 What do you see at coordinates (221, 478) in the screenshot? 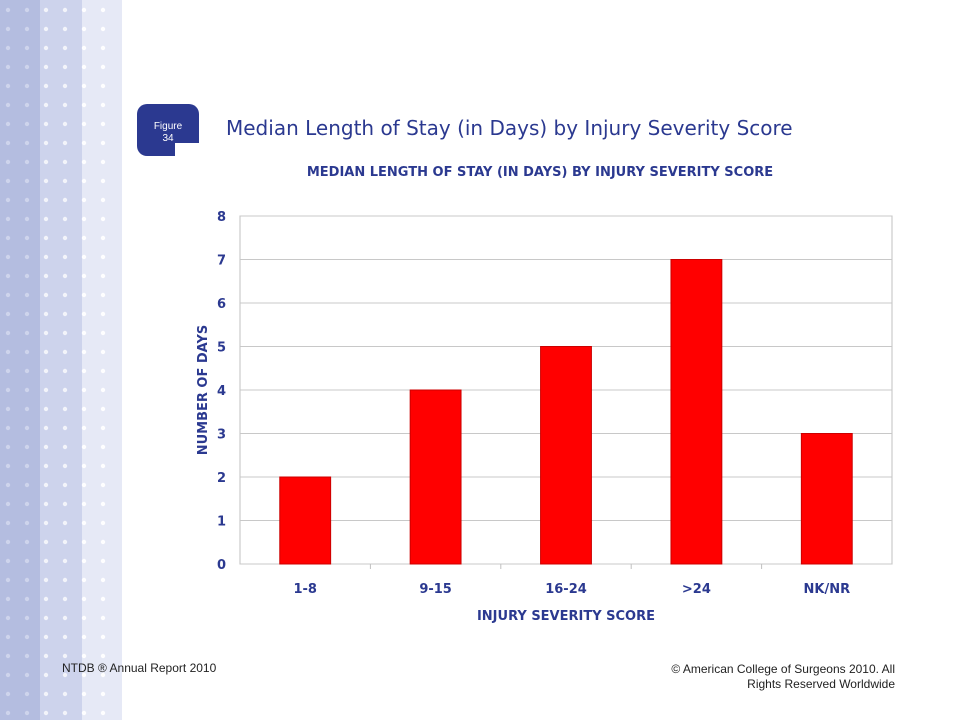
I see `y-tick-label: 2` at bounding box center [221, 478].